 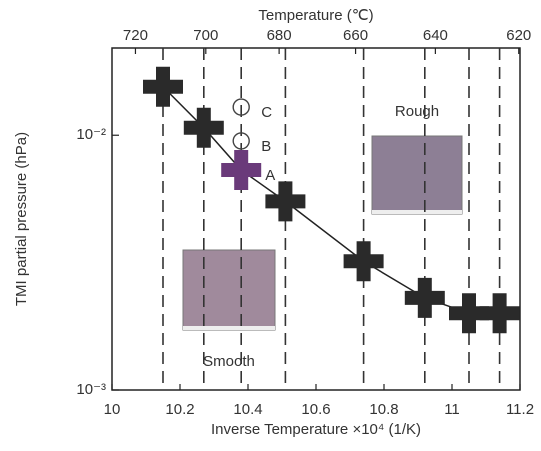 What do you see at coordinates (21, 219) in the screenshot?
I see `y-axis-title: TMI partial pressure (hPa)` at bounding box center [21, 219].